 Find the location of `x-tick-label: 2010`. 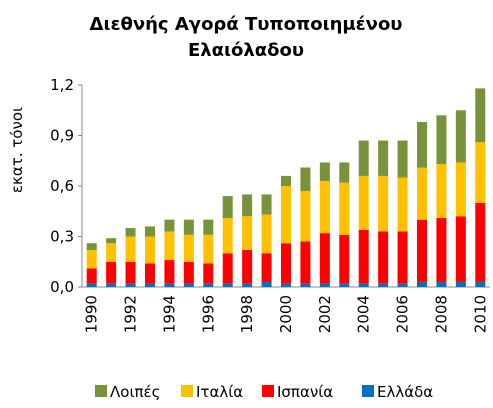

x-tick-label: 2010 is located at coordinates (480, 314).